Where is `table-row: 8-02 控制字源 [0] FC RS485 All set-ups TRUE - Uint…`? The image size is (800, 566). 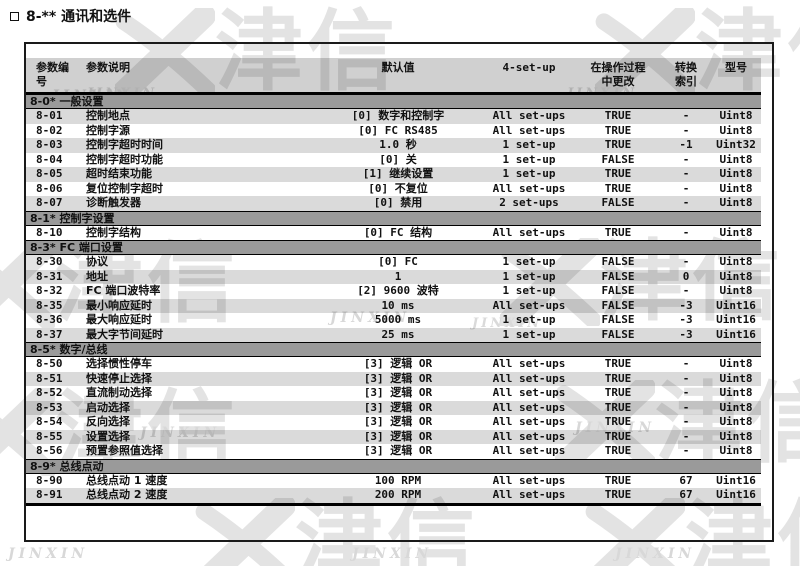
table-row: 8-02 控制字源 [0] FC RS485 All set-ups TRUE - Uint… is located at coordinates (393, 131).